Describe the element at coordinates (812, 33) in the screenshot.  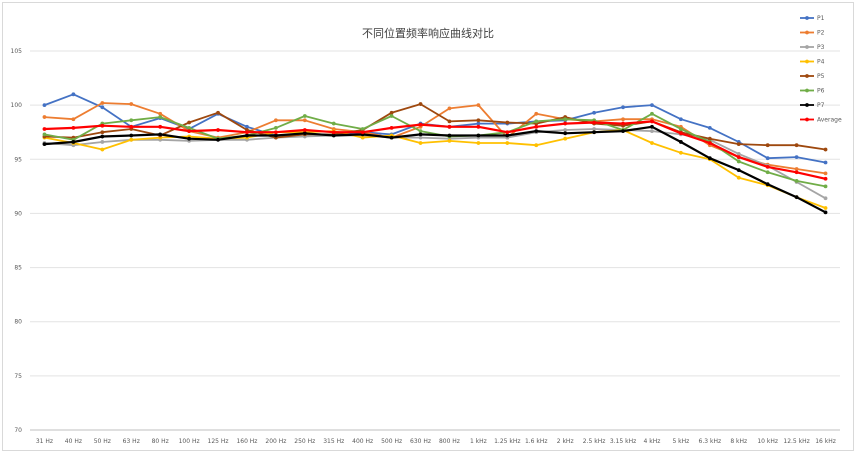
I see `legend-item: P2` at that location.